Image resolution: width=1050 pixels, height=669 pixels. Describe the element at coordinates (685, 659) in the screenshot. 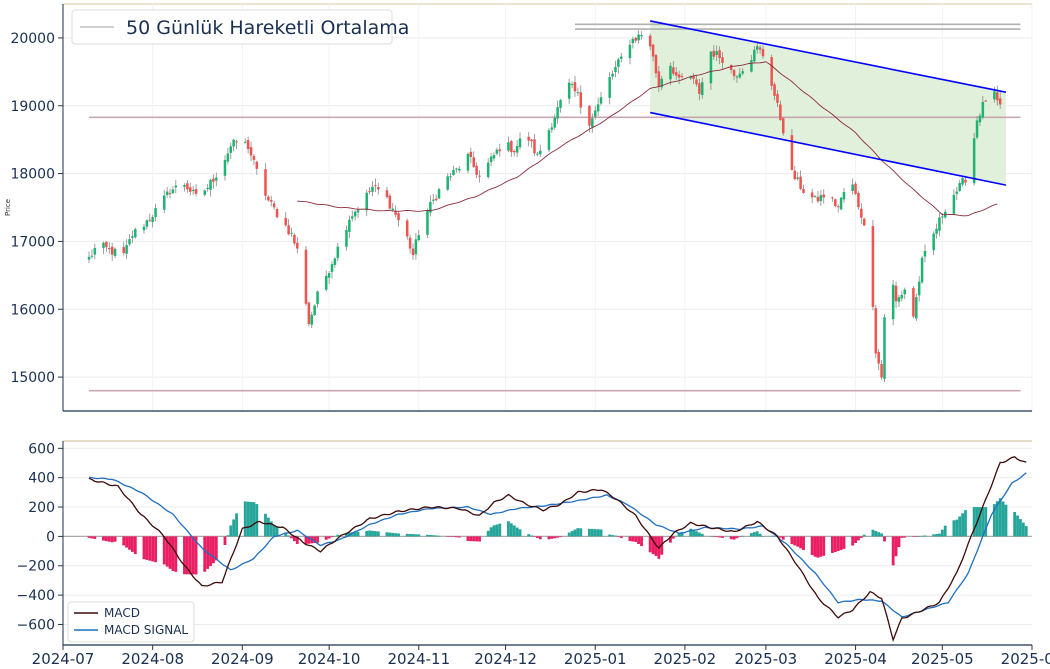

I see `x-tick-label: 2025-02` at that location.